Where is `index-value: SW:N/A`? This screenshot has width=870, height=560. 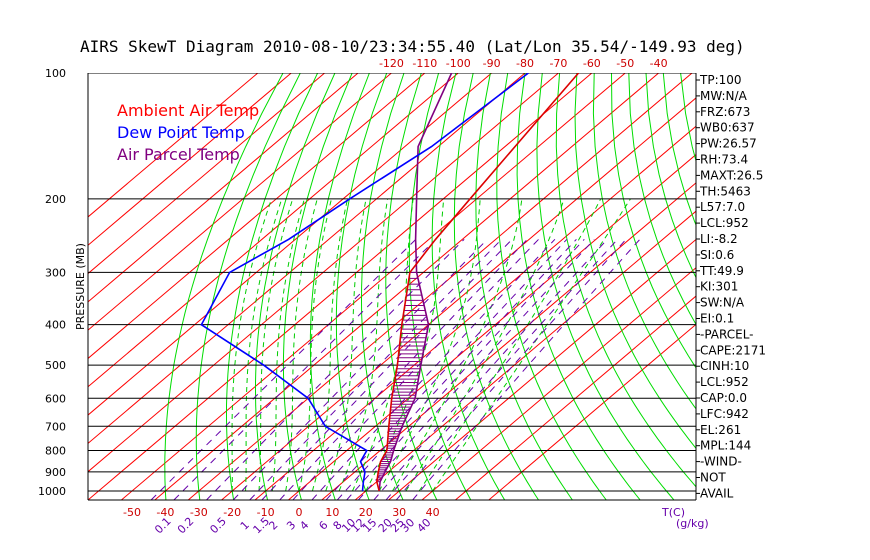 index-value: SW:N/A is located at coordinates (722, 303).